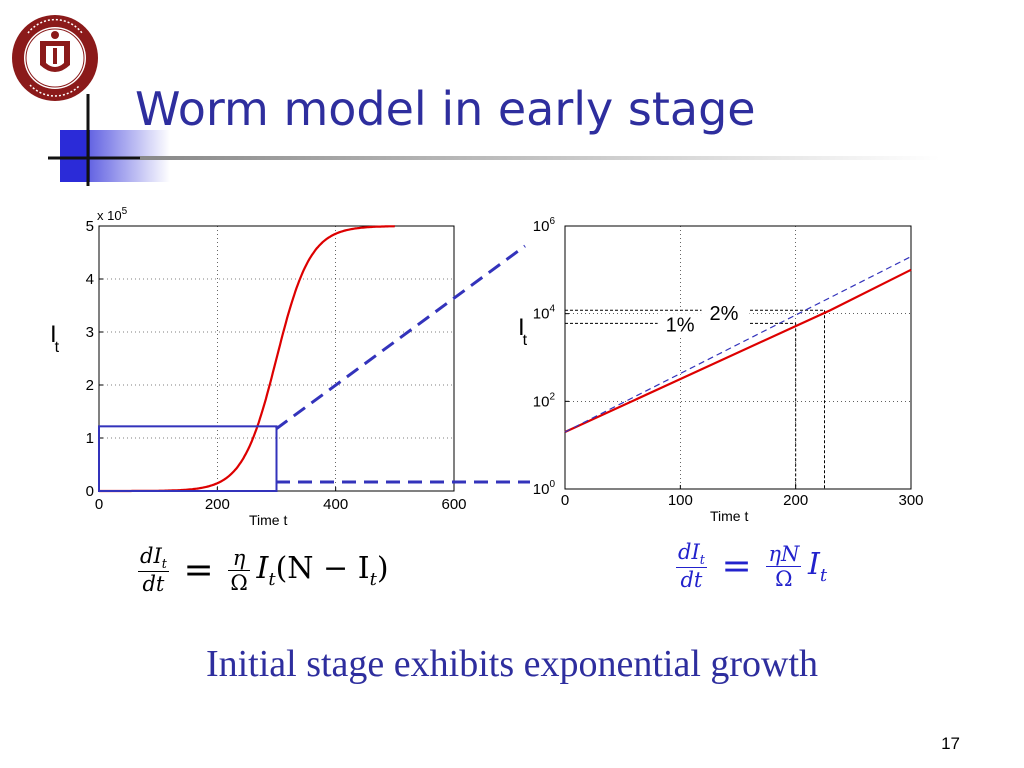 Image resolution: width=1024 pixels, height=768 pixels. I want to click on logistic-x-axis-label: Time t, so click(268, 520).